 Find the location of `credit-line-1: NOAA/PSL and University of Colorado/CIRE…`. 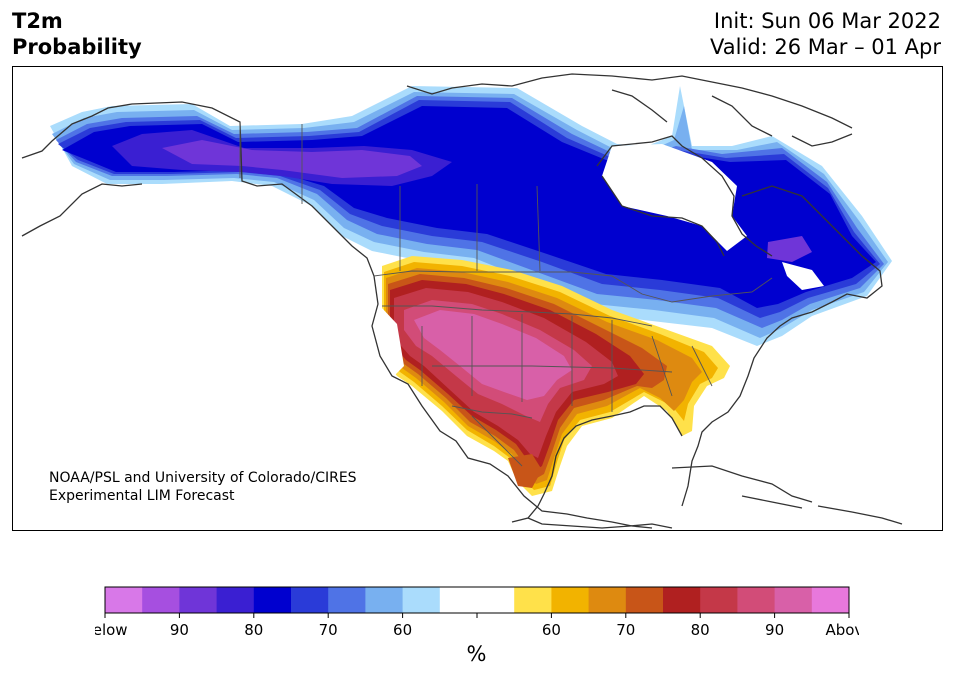

credit-line-1: NOAA/PSL and University of Colorado/CIRE… is located at coordinates (203, 478).